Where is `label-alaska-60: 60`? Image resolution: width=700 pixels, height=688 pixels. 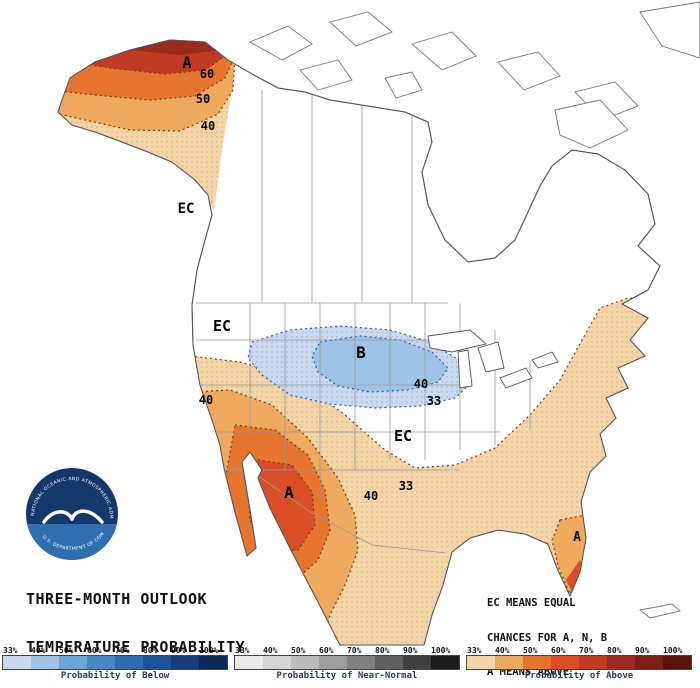
label-alaska-60: 60 is located at coordinates (207, 74).